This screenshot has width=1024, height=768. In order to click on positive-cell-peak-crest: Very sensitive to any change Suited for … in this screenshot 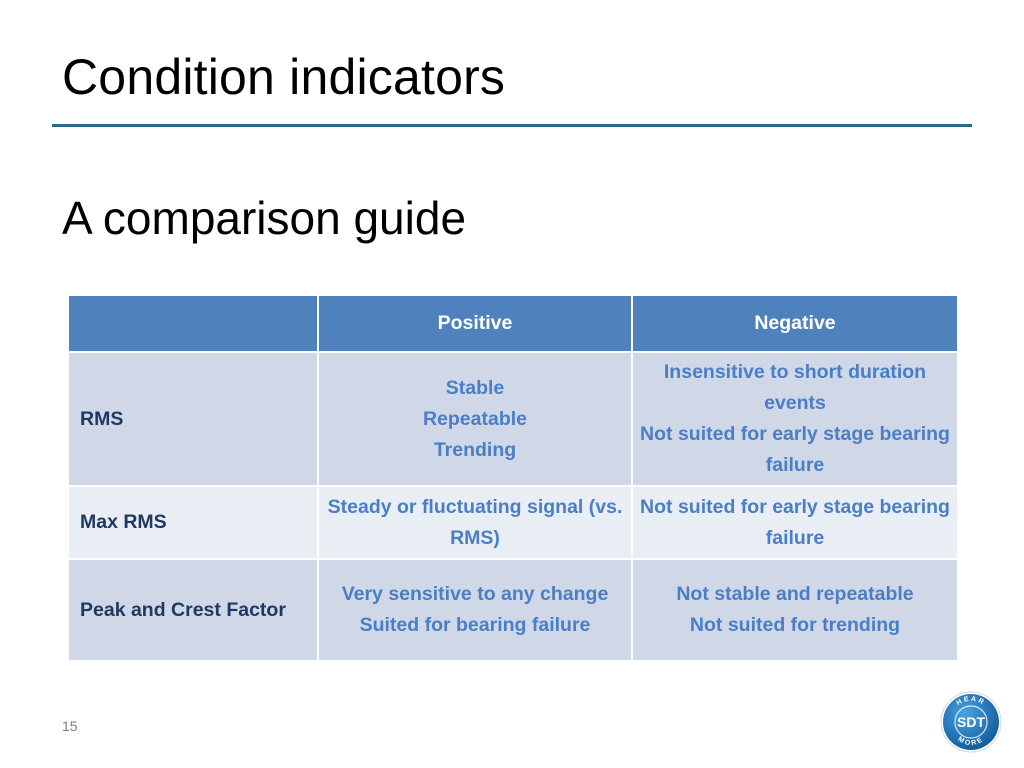, I will do `click(475, 610)`.